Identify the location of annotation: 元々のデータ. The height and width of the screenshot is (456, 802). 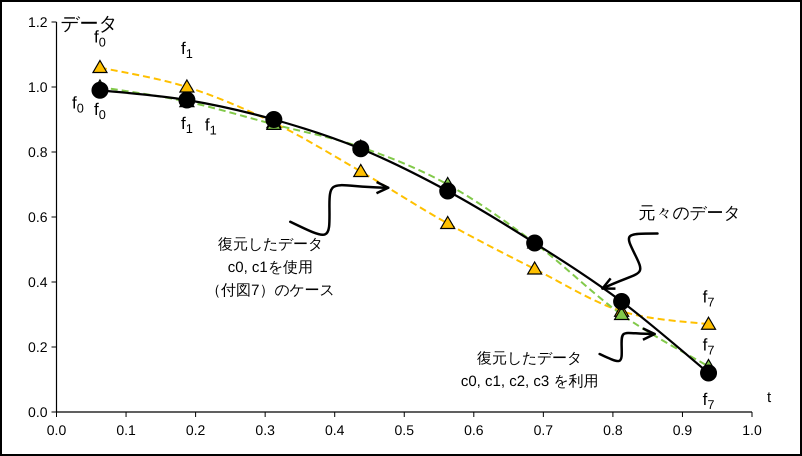
(689, 213).